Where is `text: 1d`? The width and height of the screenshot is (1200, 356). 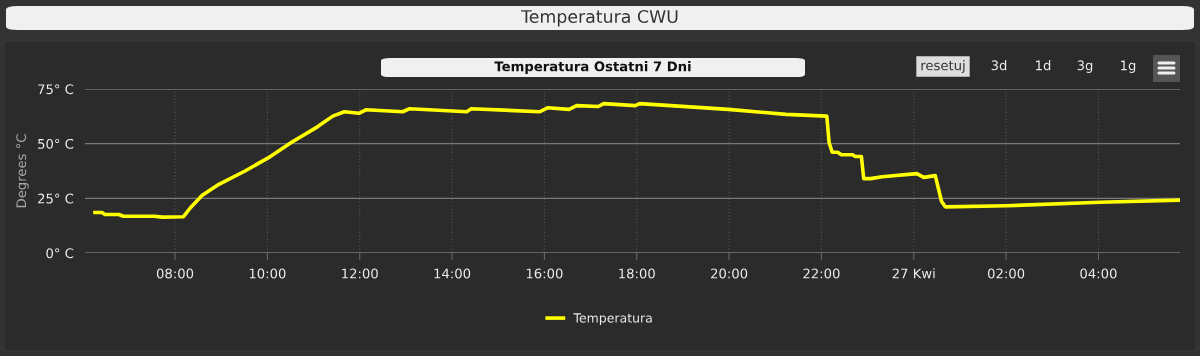
text: 1d is located at coordinates (1043, 65).